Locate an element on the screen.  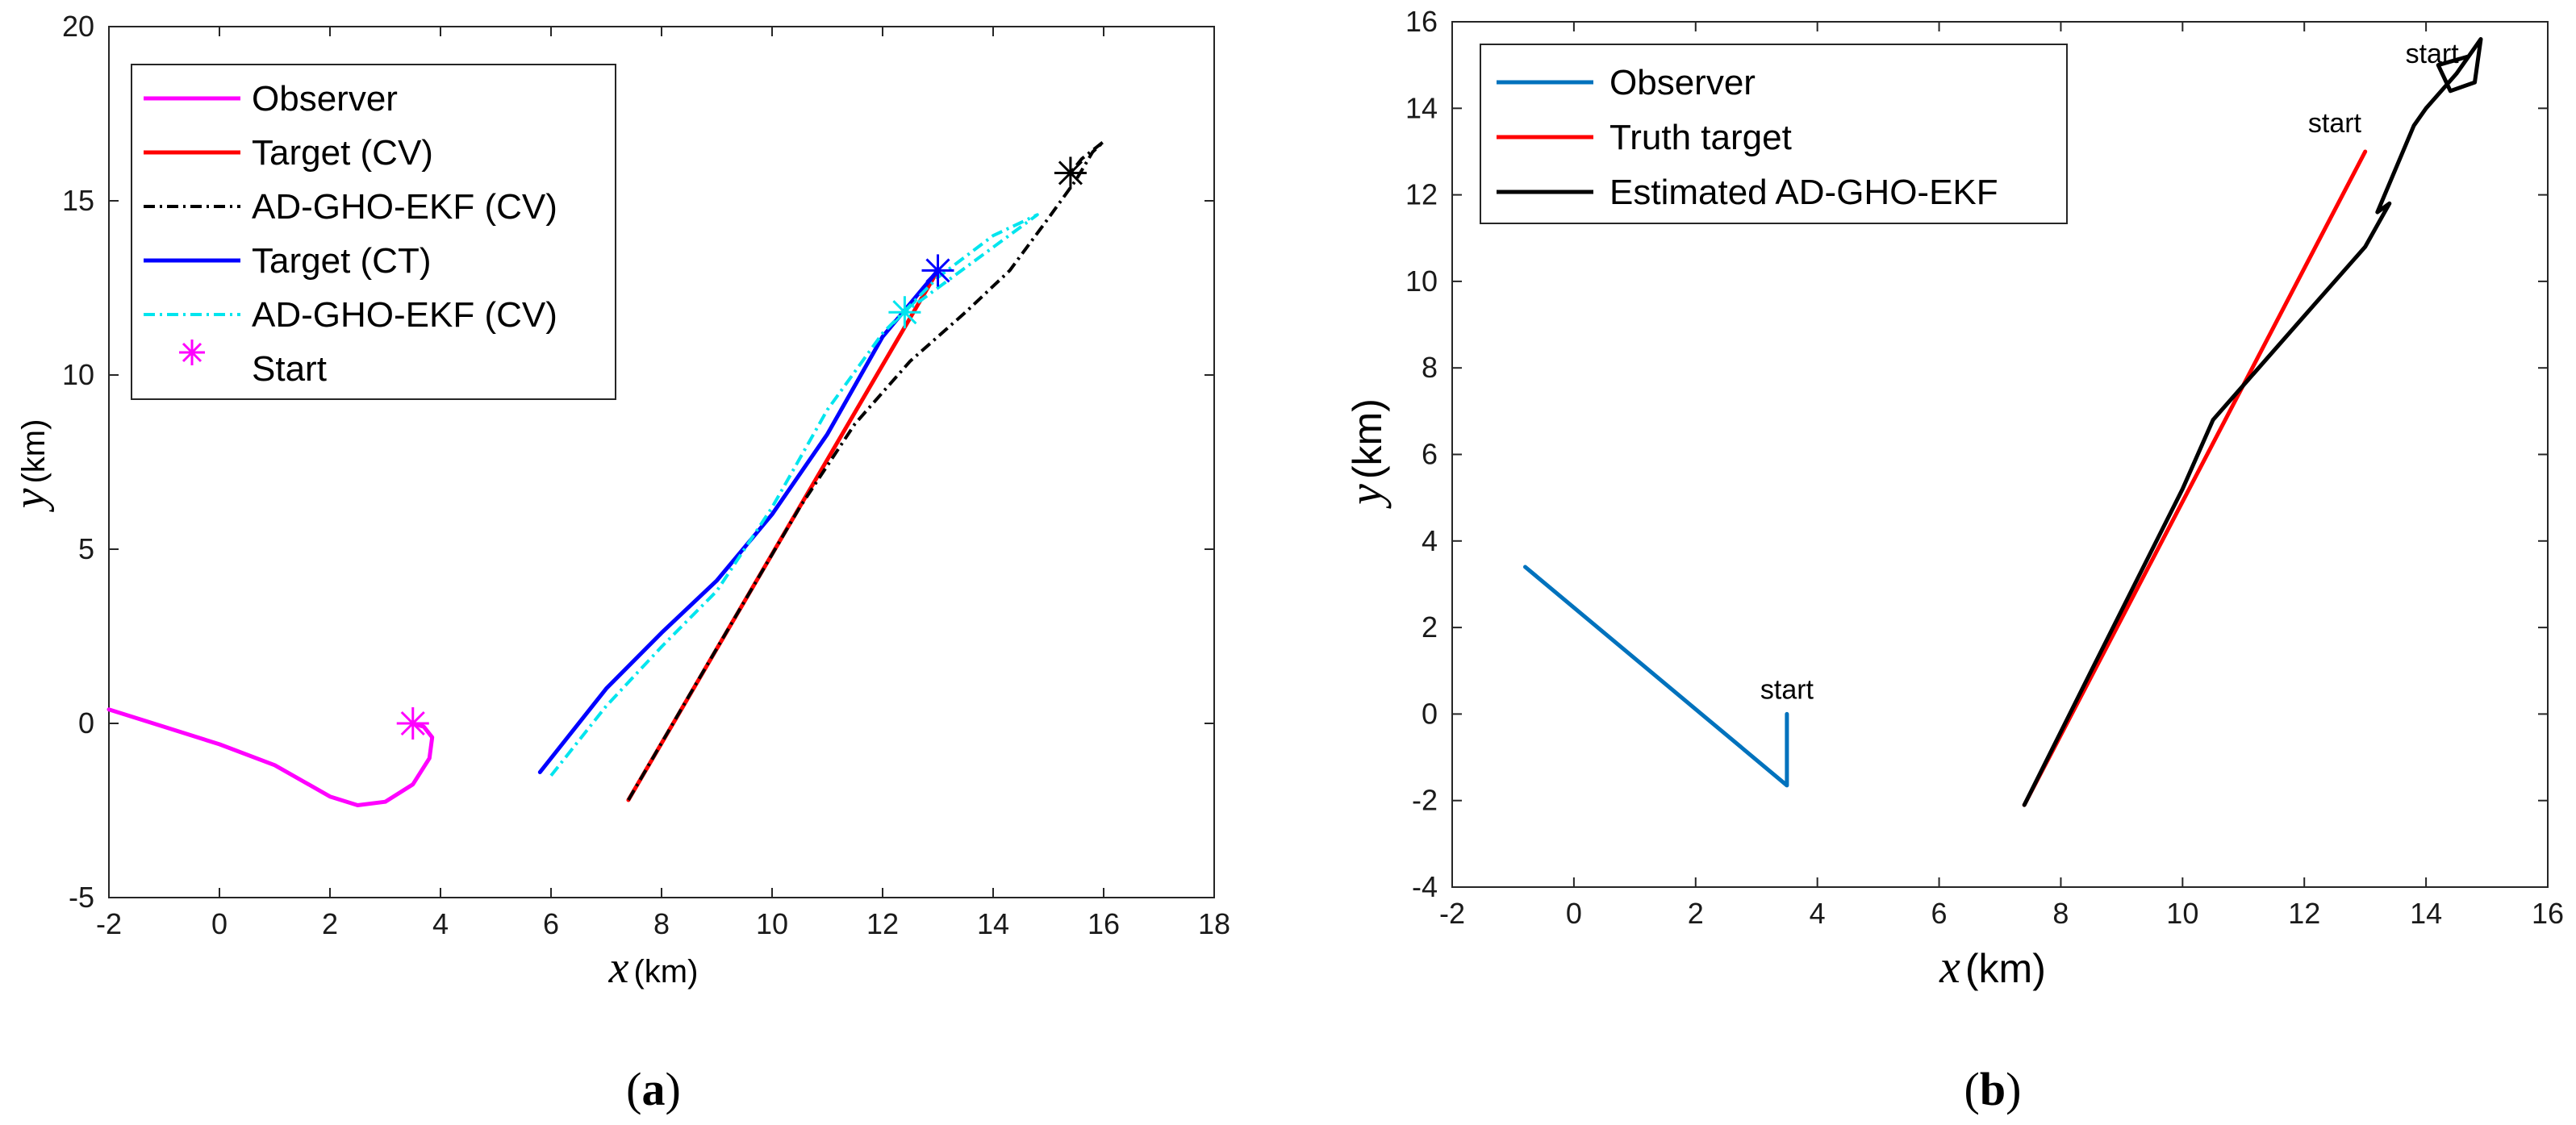
x-tick-label-a: 14 is located at coordinates (993, 923).